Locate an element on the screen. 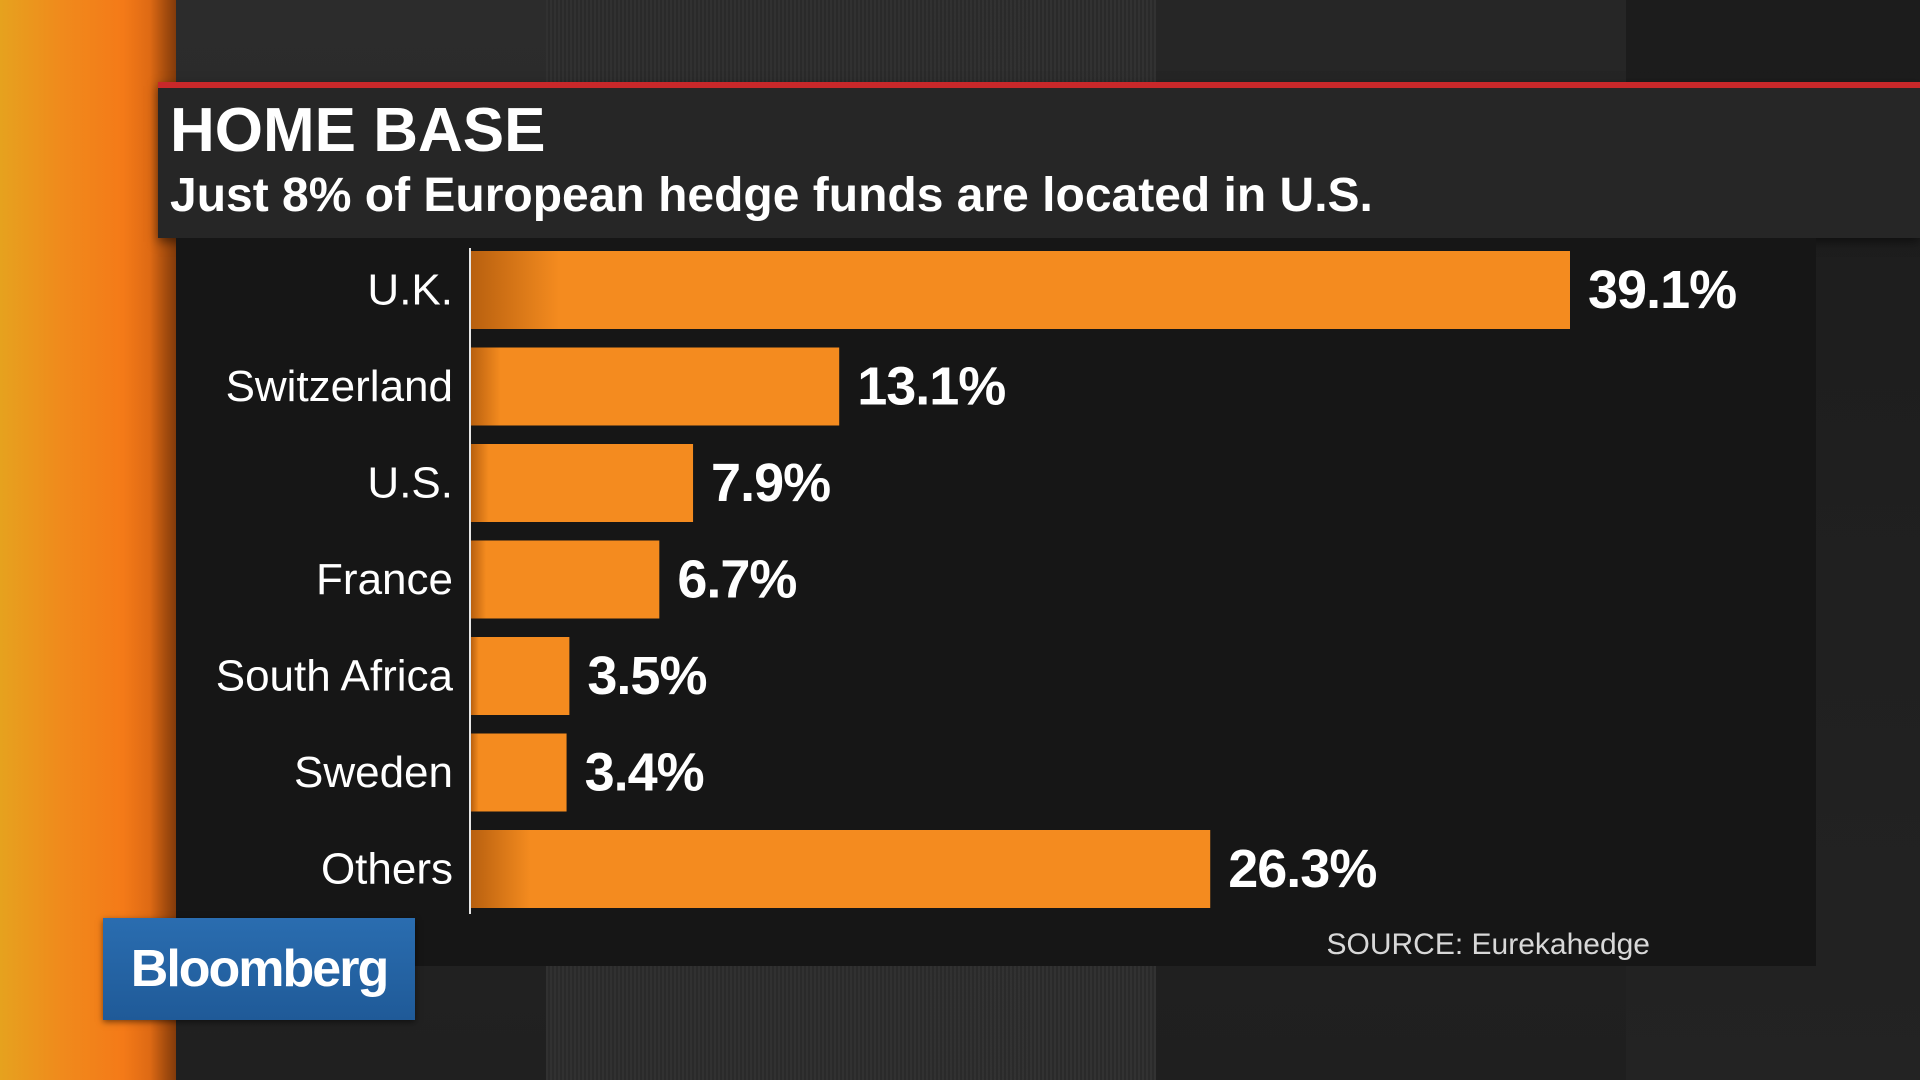  bar-others is located at coordinates (841, 869).